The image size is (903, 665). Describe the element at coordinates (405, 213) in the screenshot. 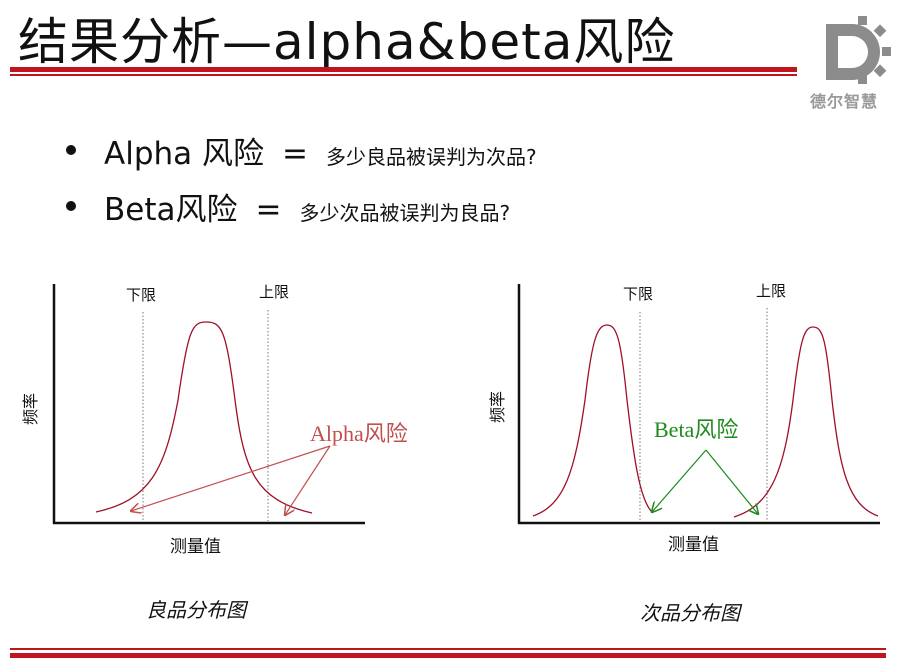

I see `bullet-question: 多少次品被误判为良品?` at that location.